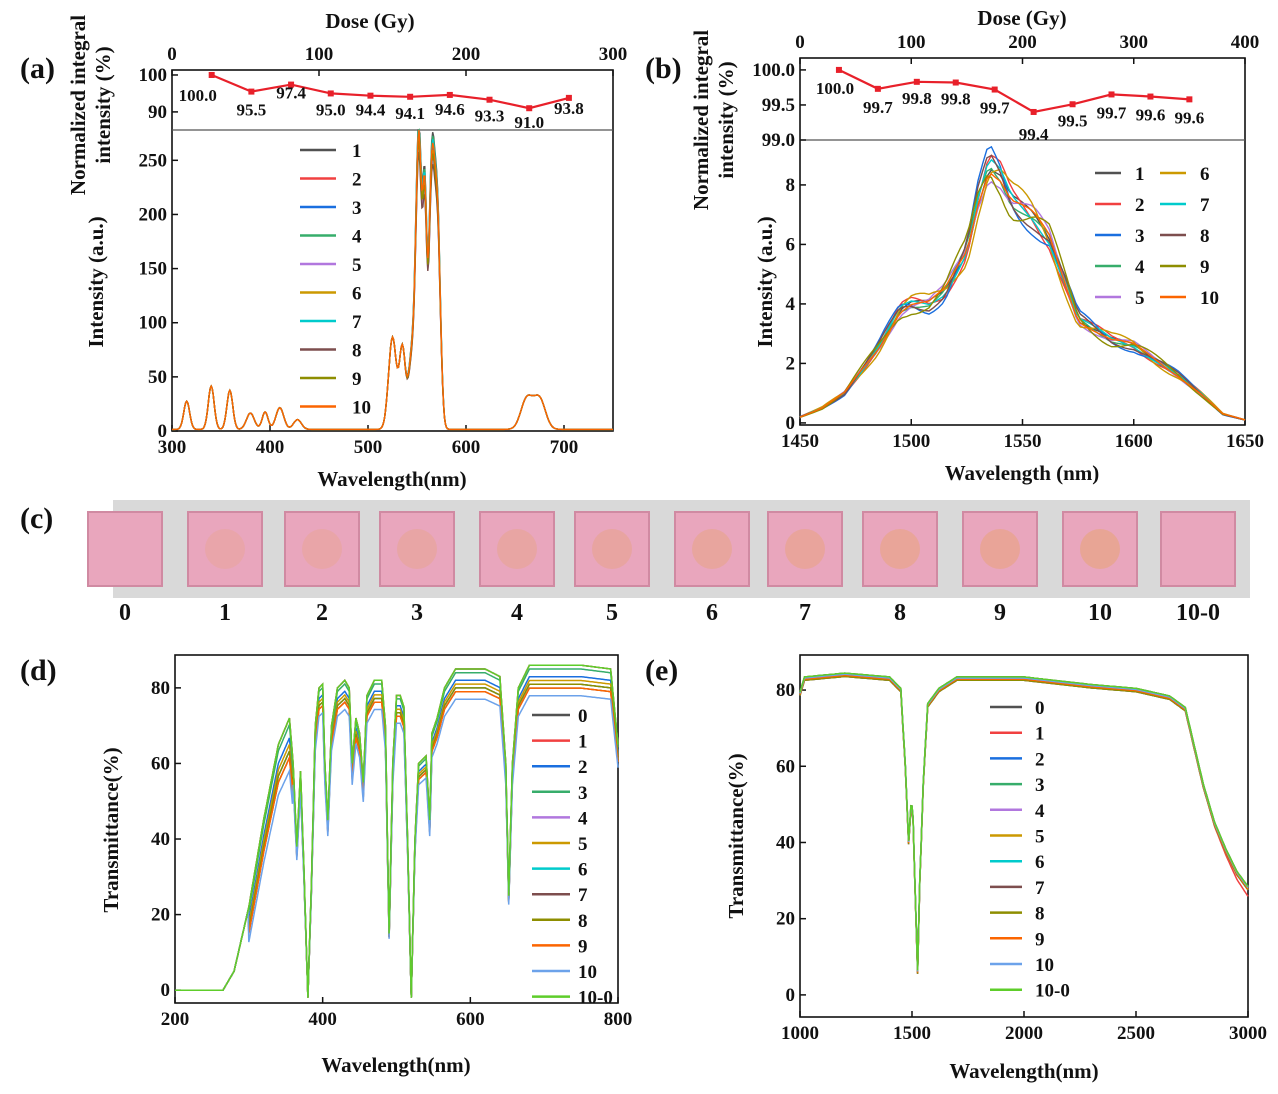 Image resolution: width=1278 pixels, height=1094 pixels. What do you see at coordinates (357, 151) in the screenshot?
I see `a-legend-label: 1` at bounding box center [357, 151].